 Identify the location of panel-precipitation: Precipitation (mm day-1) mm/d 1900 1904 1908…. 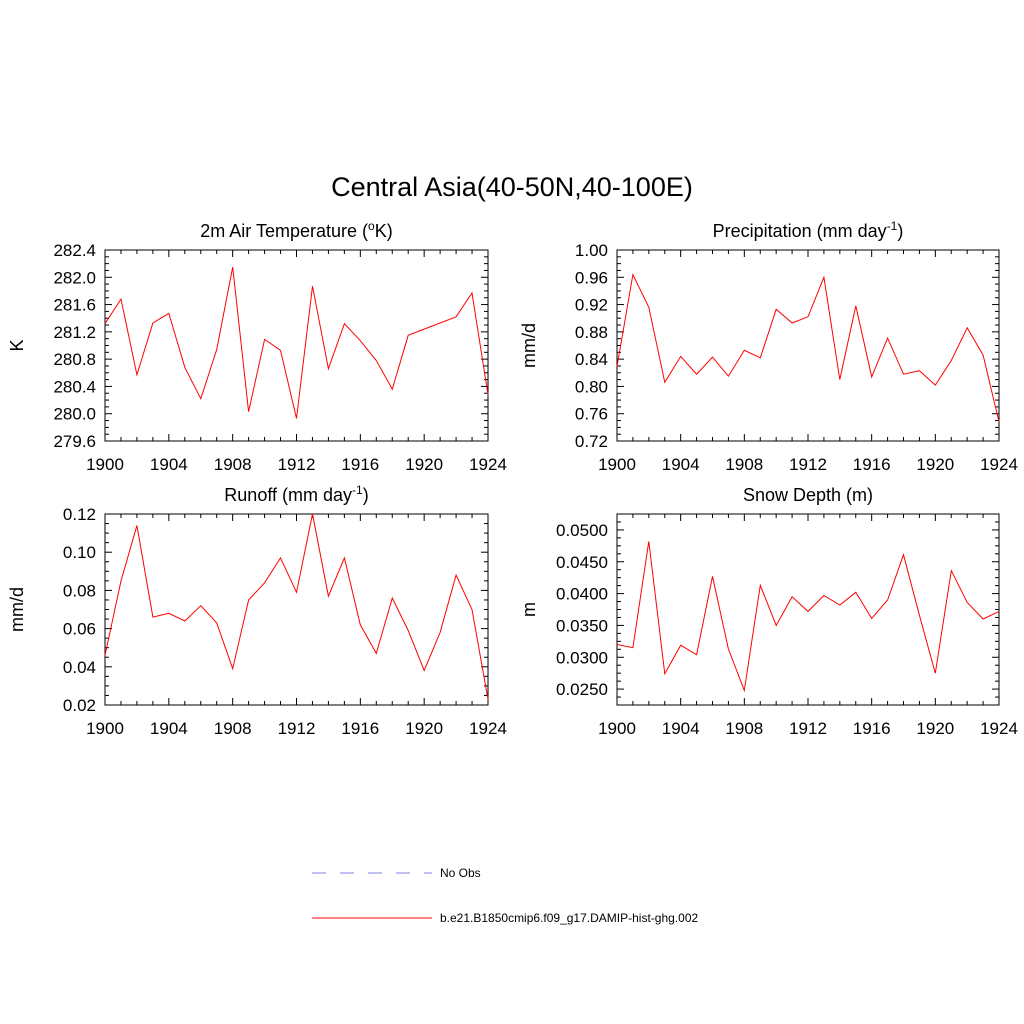
(768, 346).